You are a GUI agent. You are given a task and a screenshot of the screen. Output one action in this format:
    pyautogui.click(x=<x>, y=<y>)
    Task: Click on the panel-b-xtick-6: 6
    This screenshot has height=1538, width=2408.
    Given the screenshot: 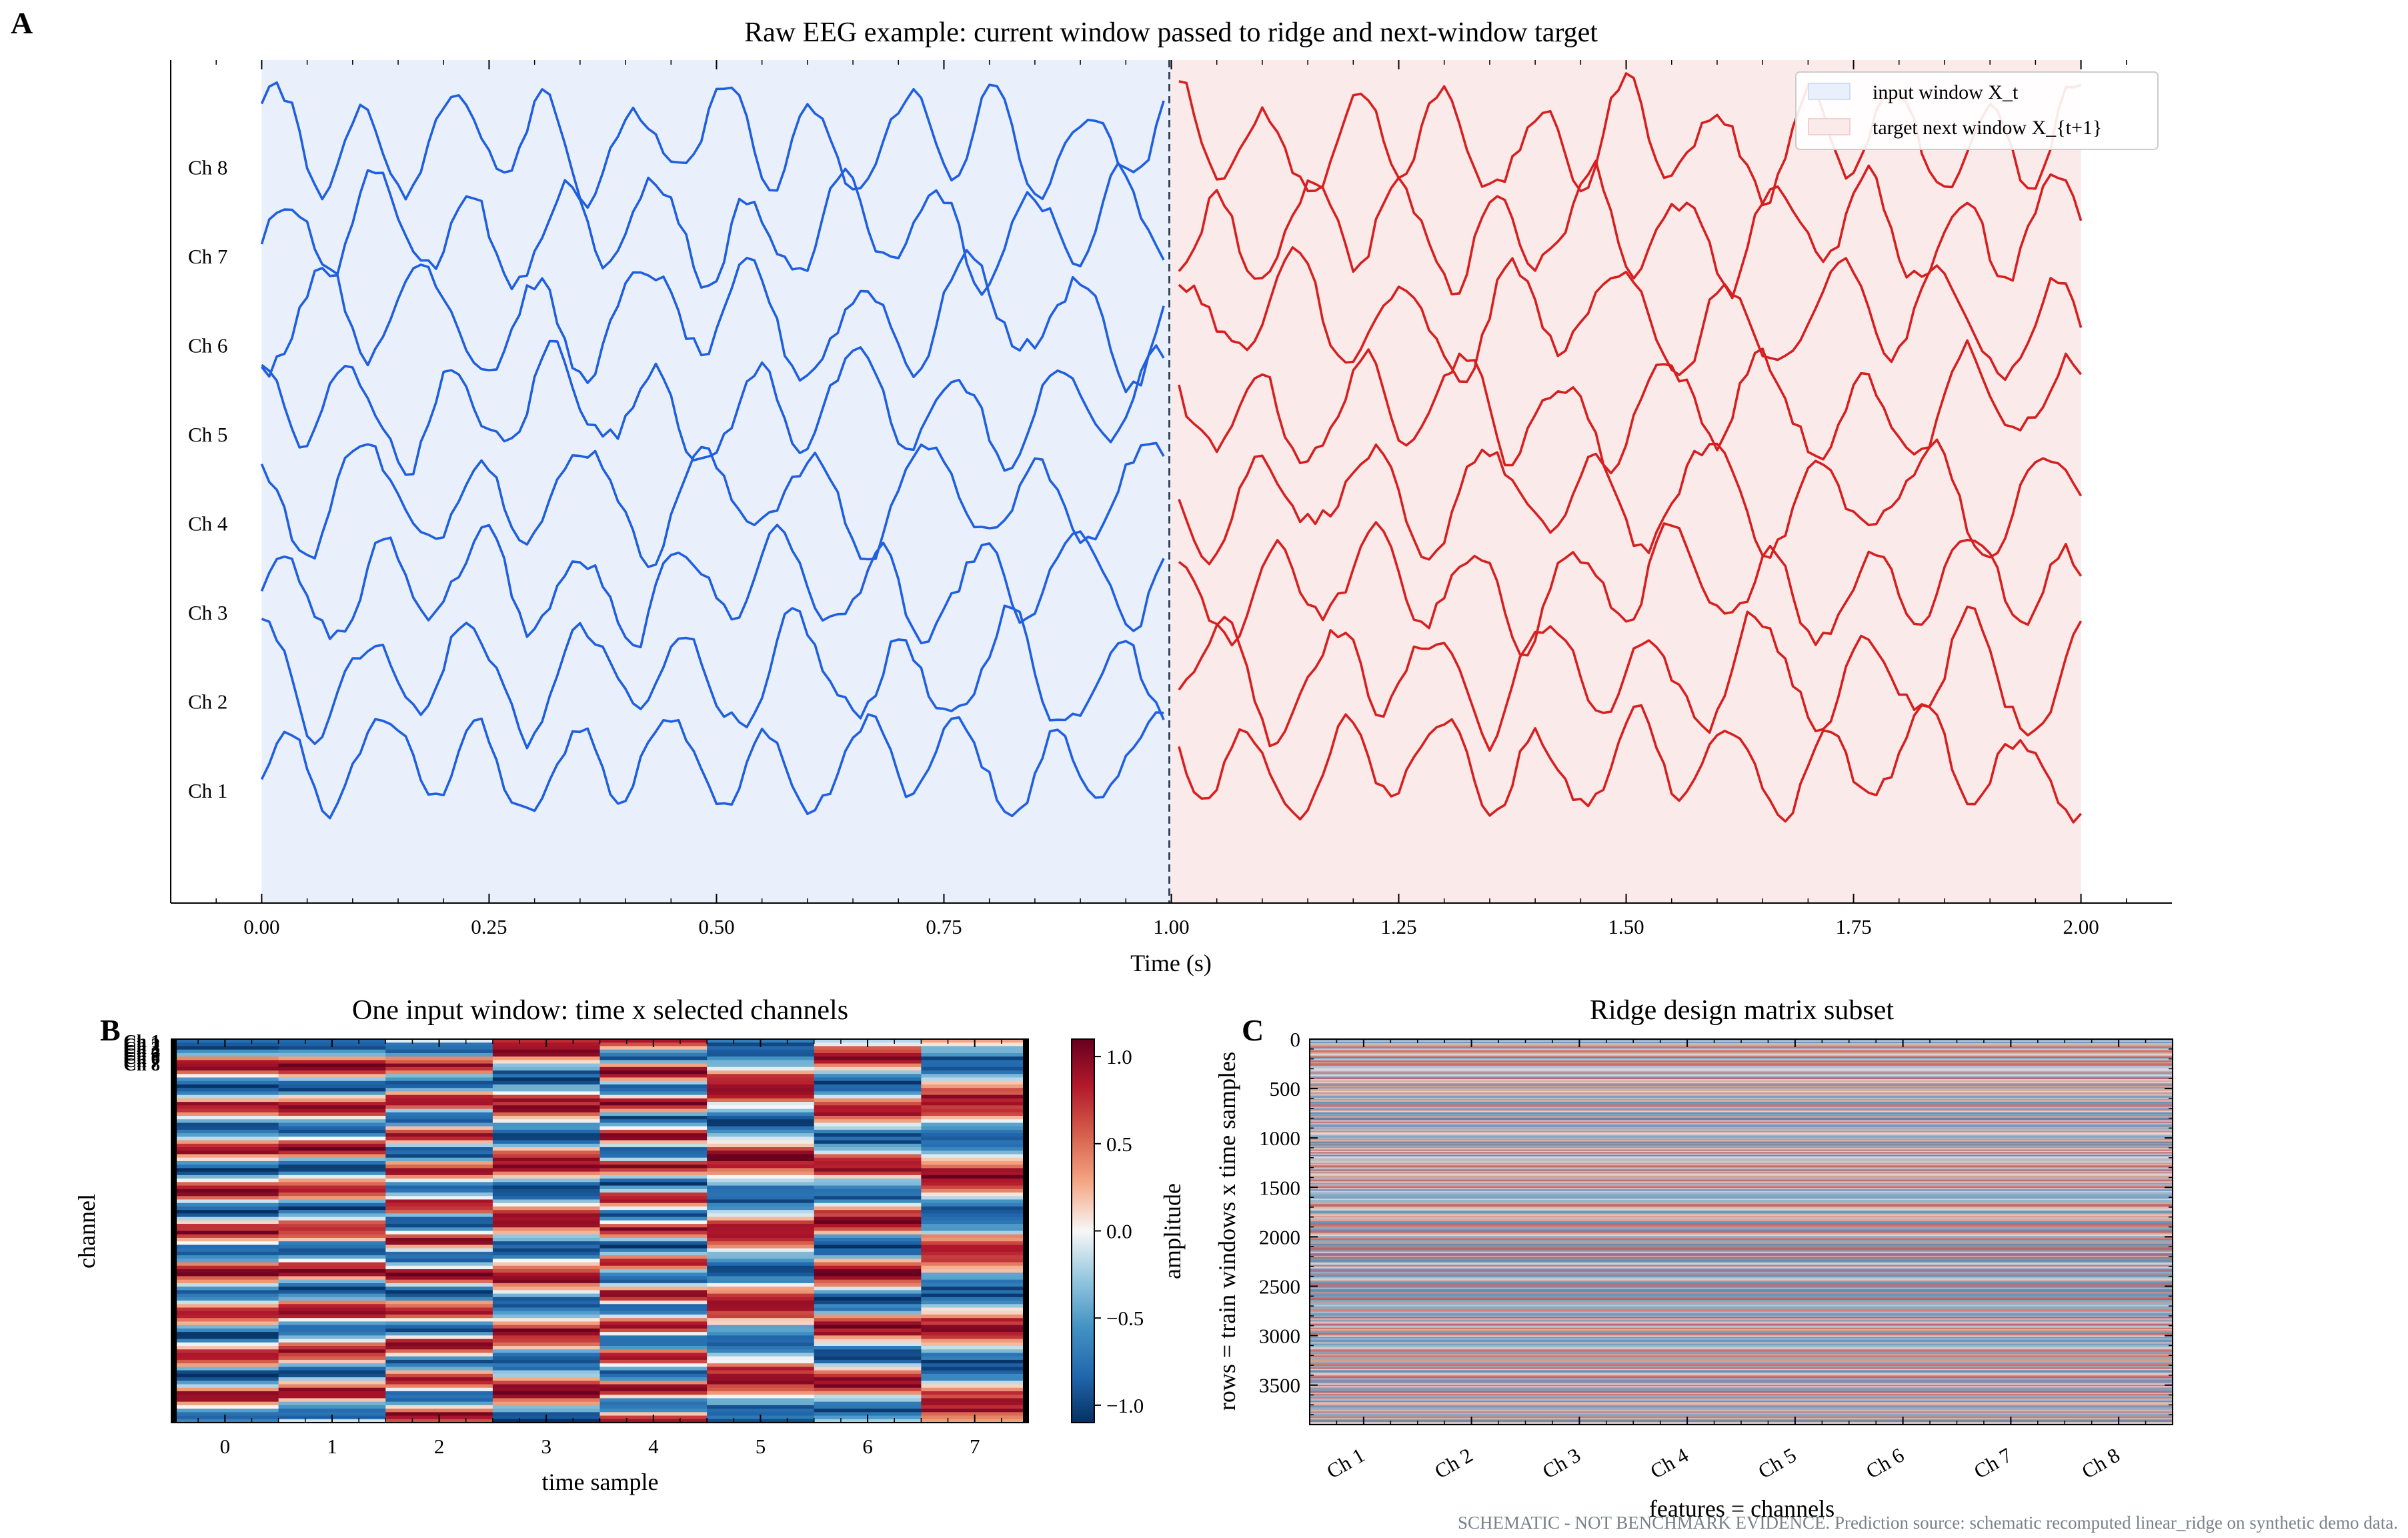 What is the action you would take?
    pyautogui.click(x=868, y=1446)
    